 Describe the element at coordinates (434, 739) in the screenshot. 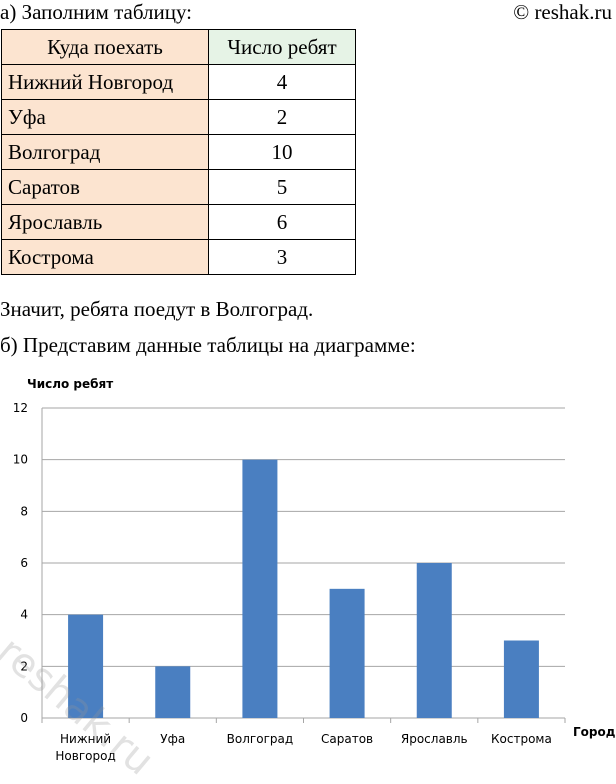

I see `x-tick-label: Ярославль` at that location.